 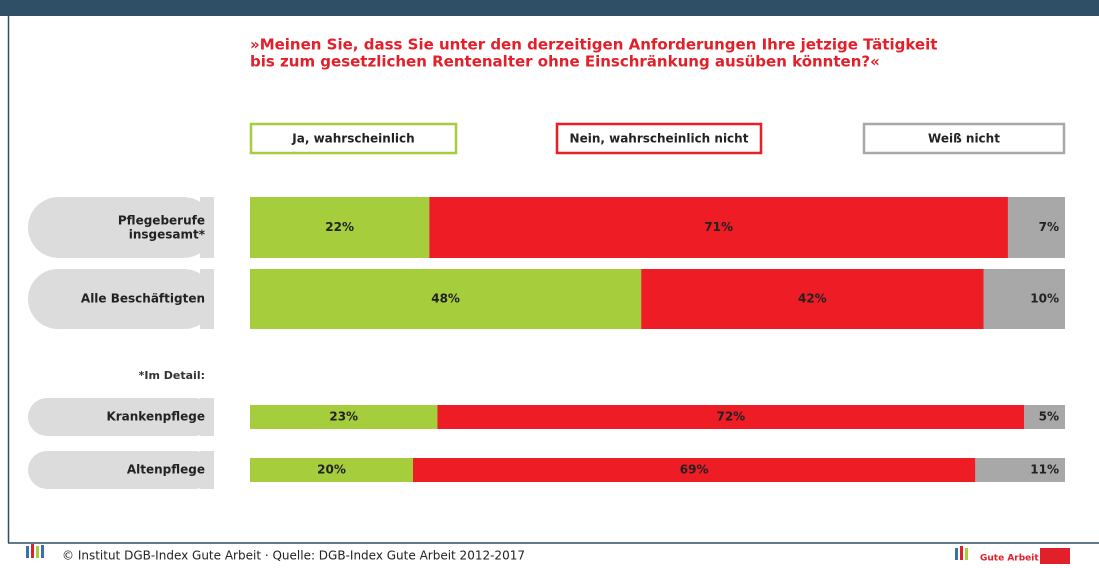 I want to click on category-label: Krankenpflege, so click(x=155, y=417).